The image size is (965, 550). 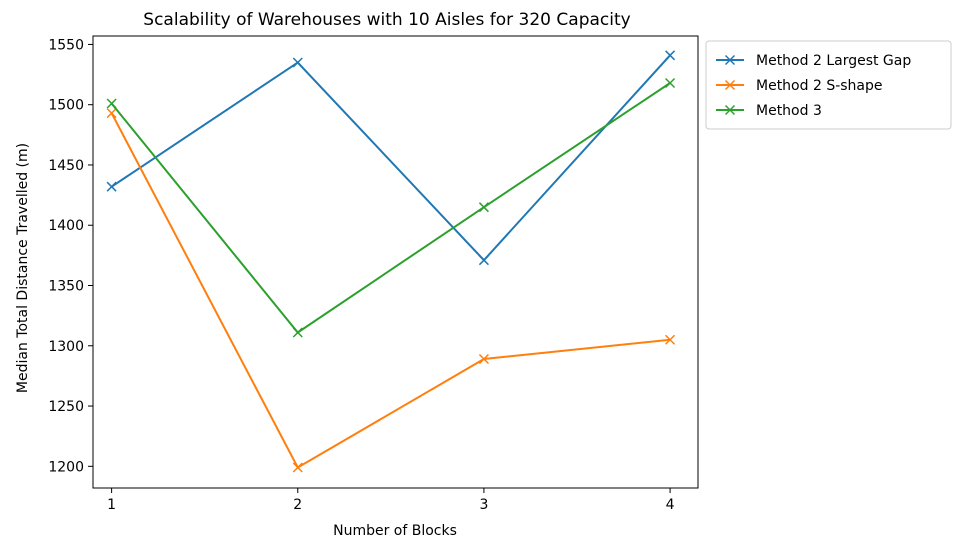 What do you see at coordinates (66, 106) in the screenshot?
I see `y-tick-label: 1500` at bounding box center [66, 106].